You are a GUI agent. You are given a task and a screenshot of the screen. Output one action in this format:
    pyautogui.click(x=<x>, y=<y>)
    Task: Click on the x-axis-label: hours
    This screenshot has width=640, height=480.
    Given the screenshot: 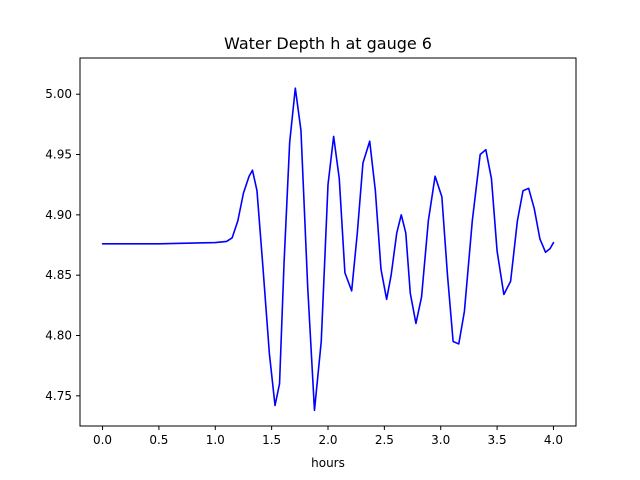 What is the action you would take?
    pyautogui.click(x=328, y=463)
    